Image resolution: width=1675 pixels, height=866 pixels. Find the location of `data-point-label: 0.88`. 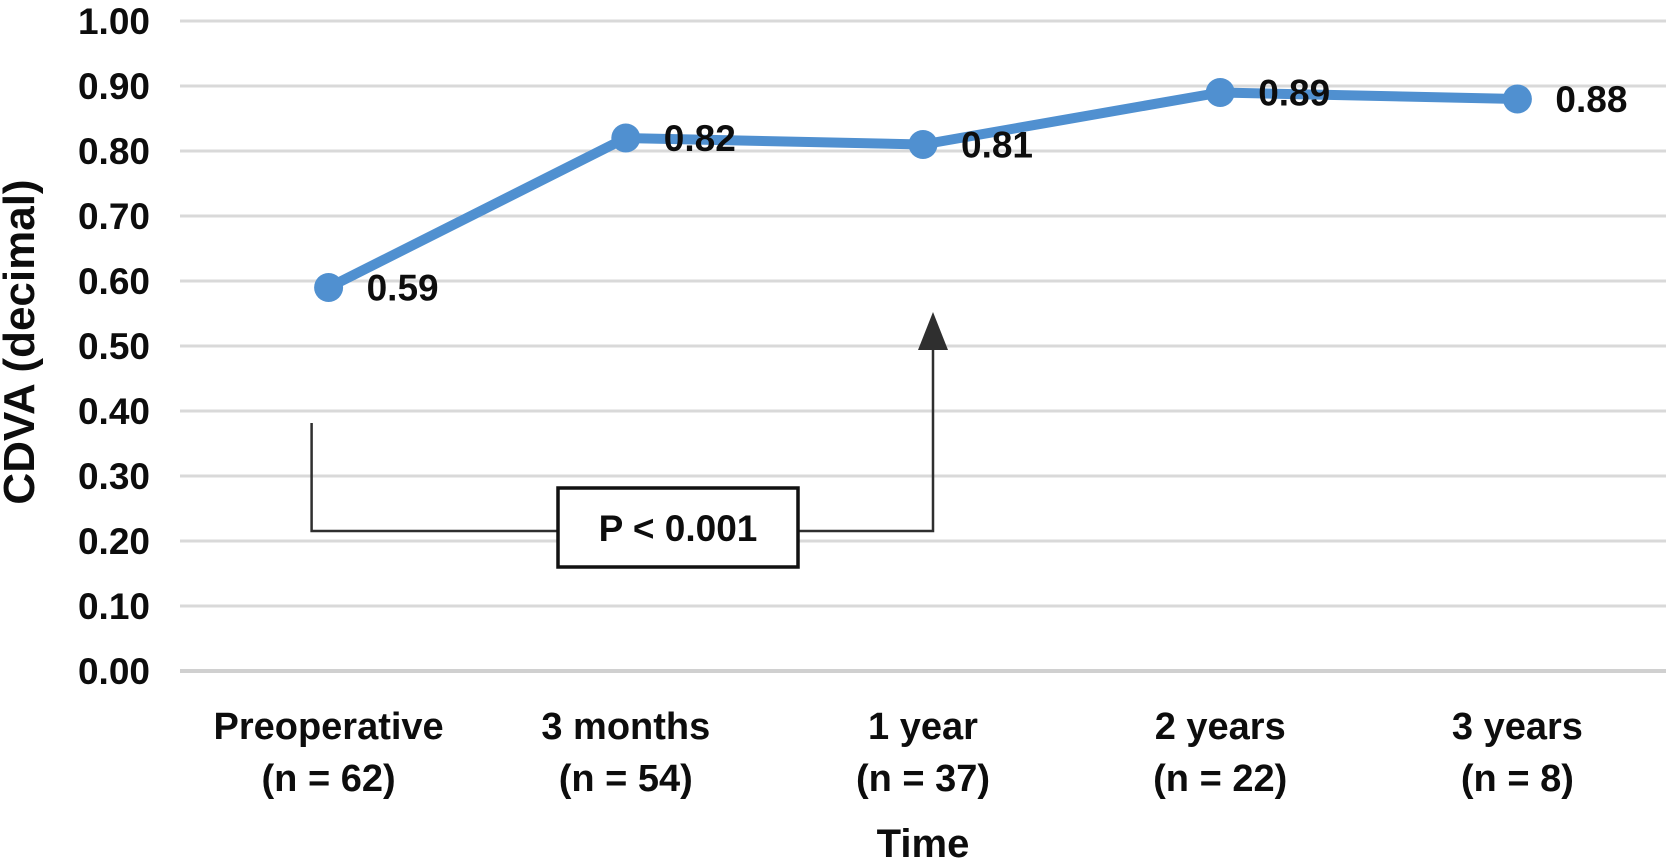

data-point-label: 0.88 is located at coordinates (1591, 99).